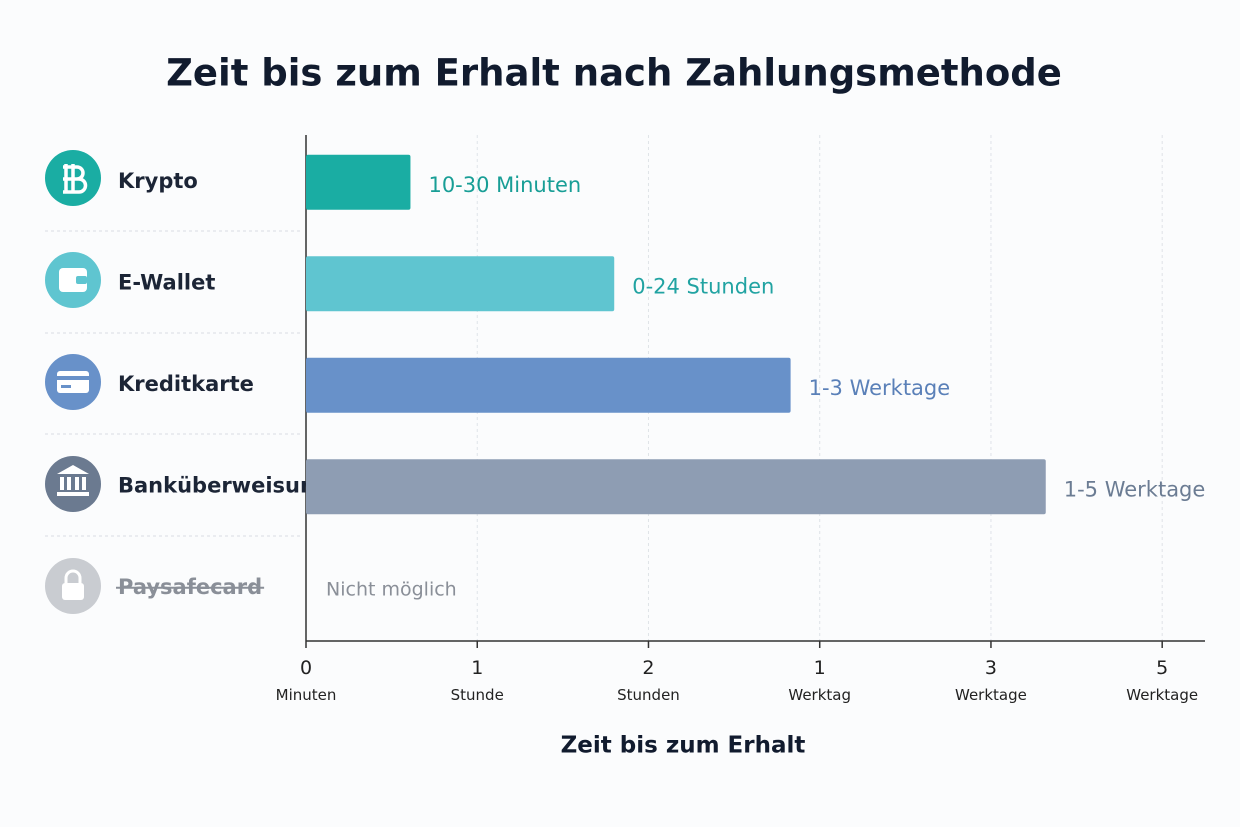  I want to click on value-label: 10-30 Minuten, so click(504, 185).